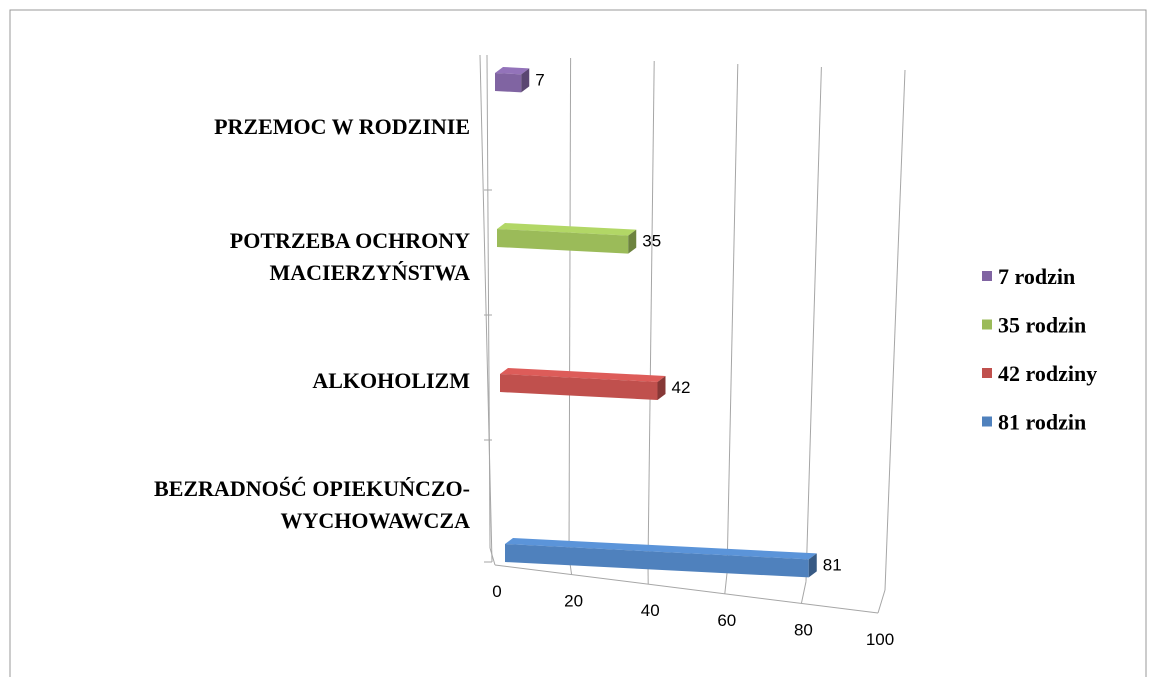  What do you see at coordinates (803, 629) in the screenshot?
I see `x-tick-label: 80` at bounding box center [803, 629].